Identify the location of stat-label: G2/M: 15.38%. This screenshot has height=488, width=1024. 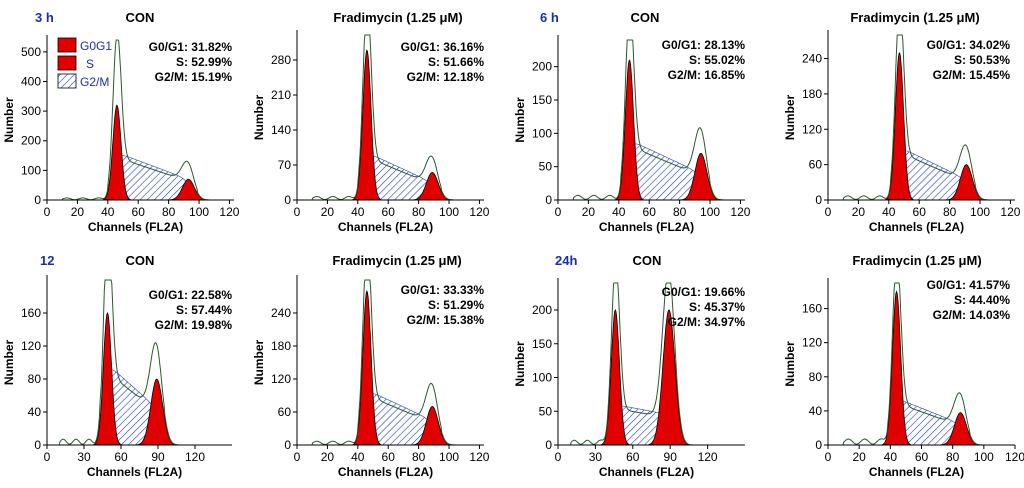
(446, 320).